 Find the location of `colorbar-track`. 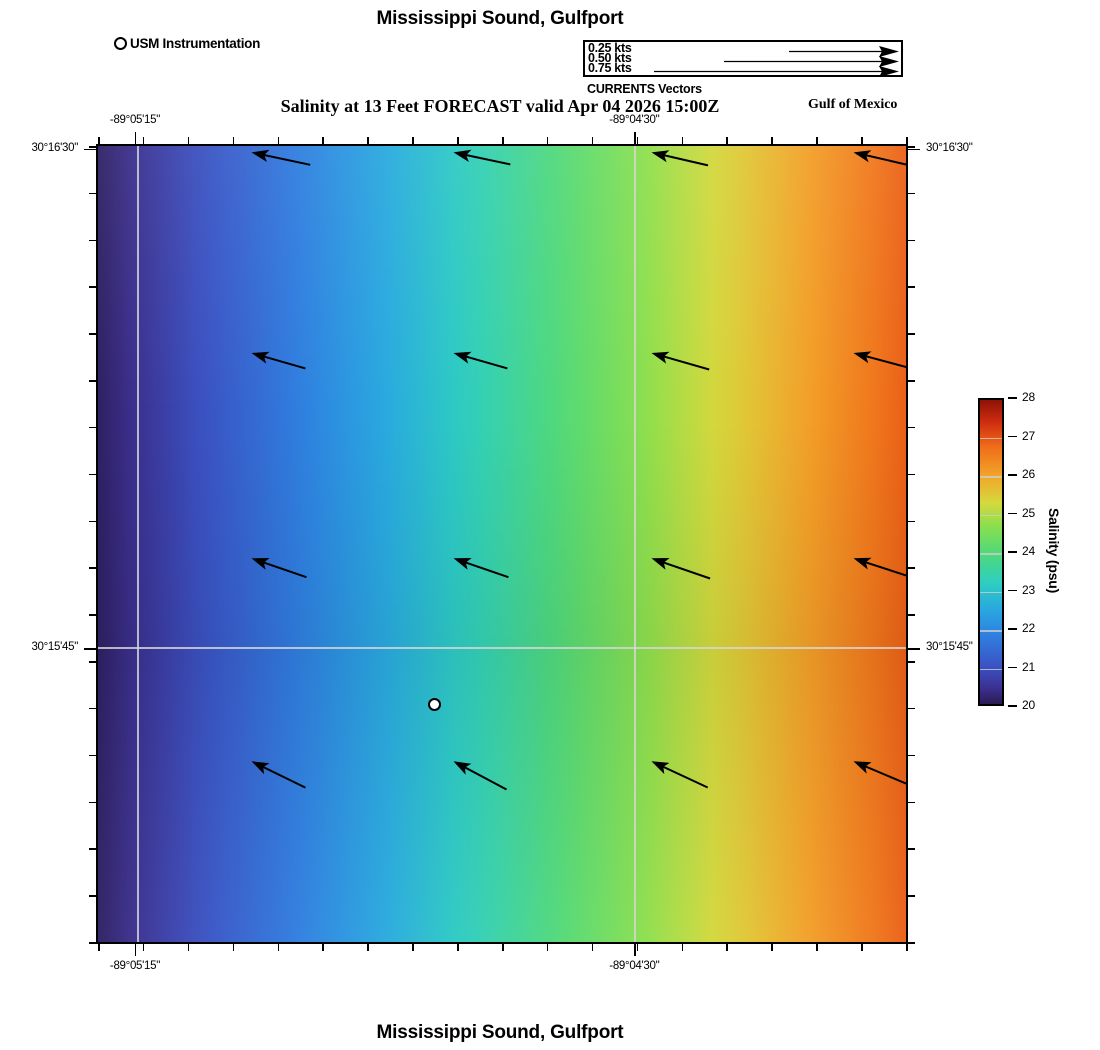

colorbar-track is located at coordinates (991, 552).